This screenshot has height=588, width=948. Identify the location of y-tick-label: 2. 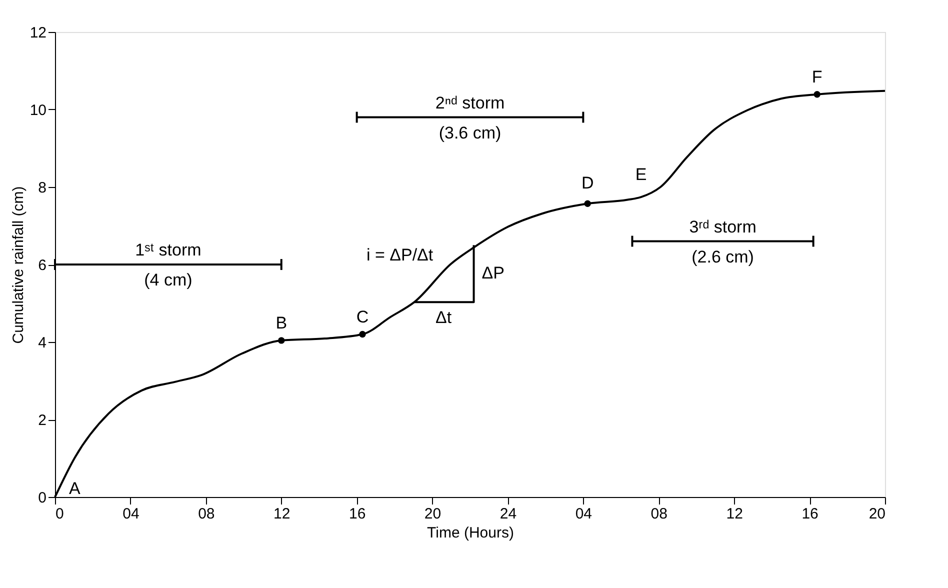
(42, 420).